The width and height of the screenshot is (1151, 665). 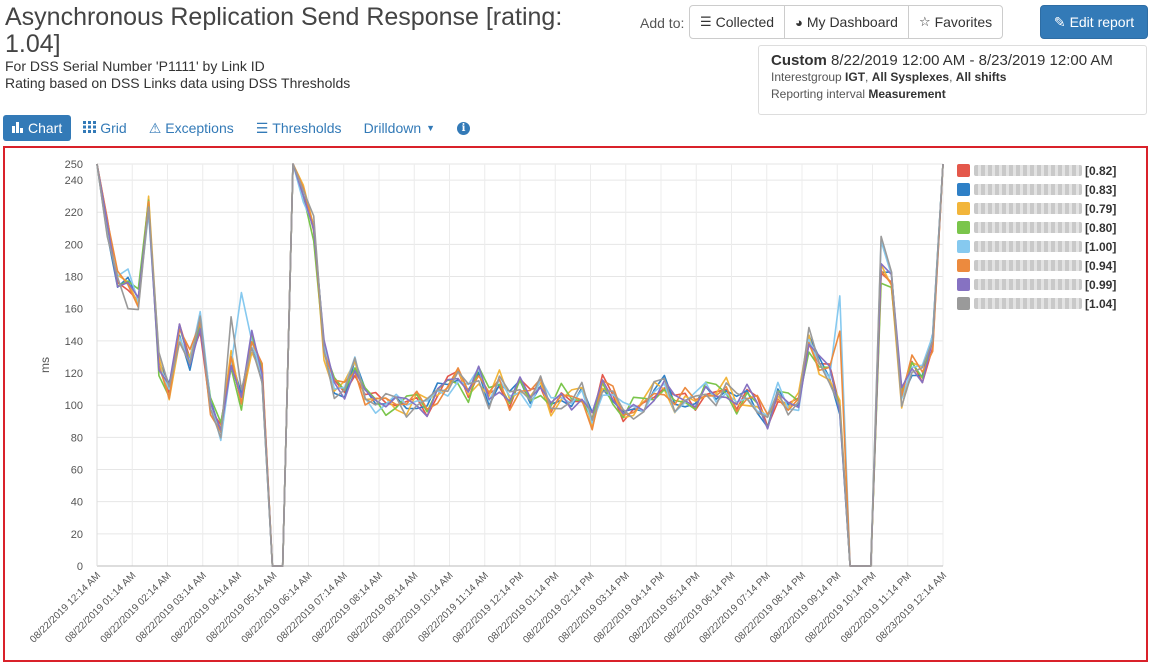 What do you see at coordinates (45, 365) in the screenshot?
I see `y-axis-title: ms` at bounding box center [45, 365].